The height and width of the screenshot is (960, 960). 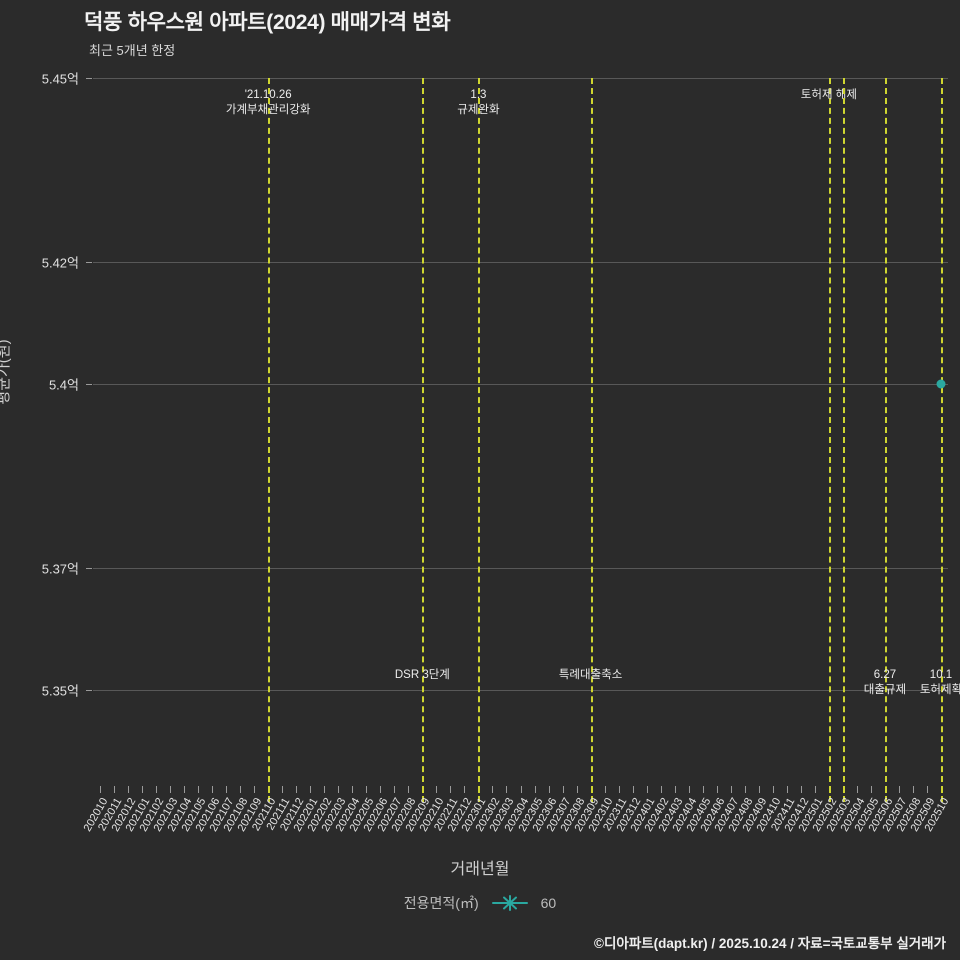 I want to click on event-label-ev8: 10.1 토허제확, so click(x=940, y=683).